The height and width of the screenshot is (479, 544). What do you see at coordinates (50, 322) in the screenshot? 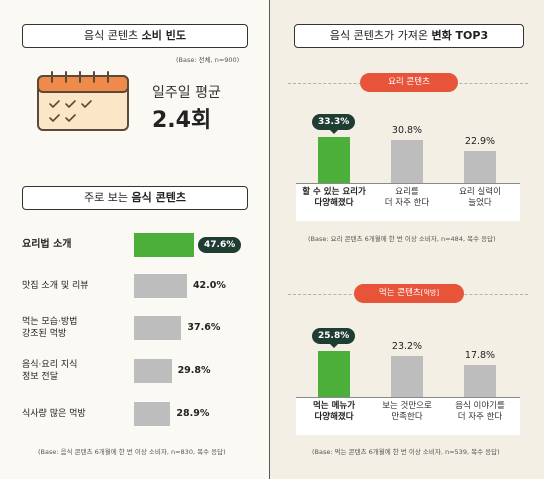
I see `content-category-line: 먹는 모습·방법` at bounding box center [50, 322].